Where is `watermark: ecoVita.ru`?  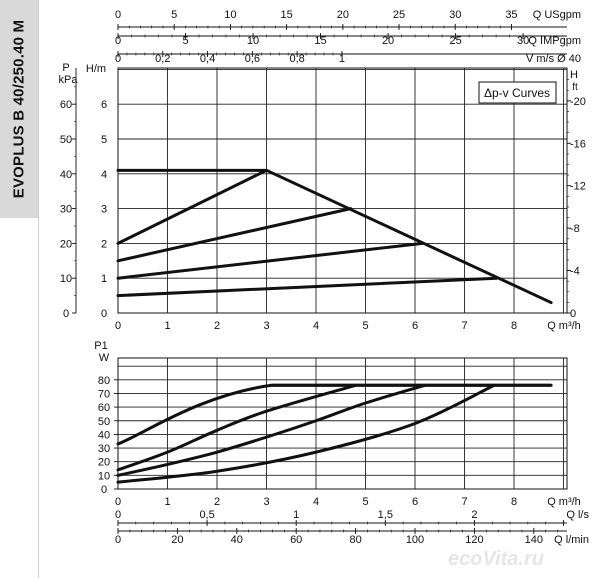 watermark: ecoVita.ru is located at coordinates (496, 559).